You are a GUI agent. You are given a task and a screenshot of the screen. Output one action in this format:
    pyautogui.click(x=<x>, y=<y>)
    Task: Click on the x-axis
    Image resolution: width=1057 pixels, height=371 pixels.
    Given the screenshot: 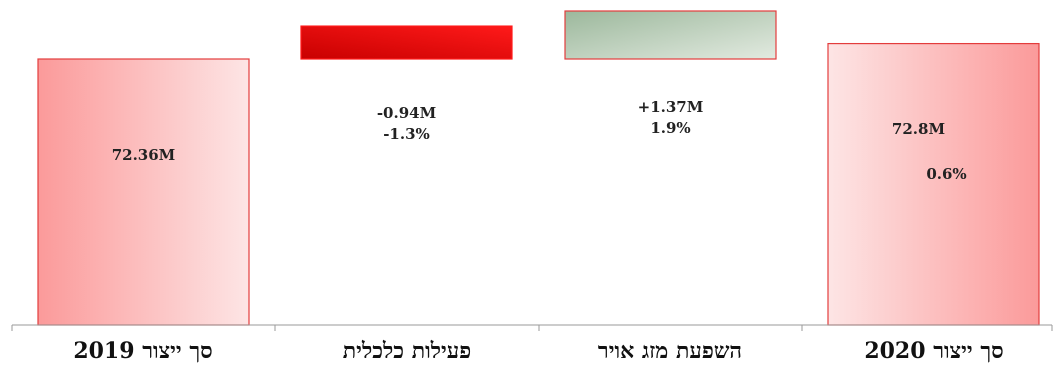 What is the action you would take?
    pyautogui.click(x=532, y=327)
    